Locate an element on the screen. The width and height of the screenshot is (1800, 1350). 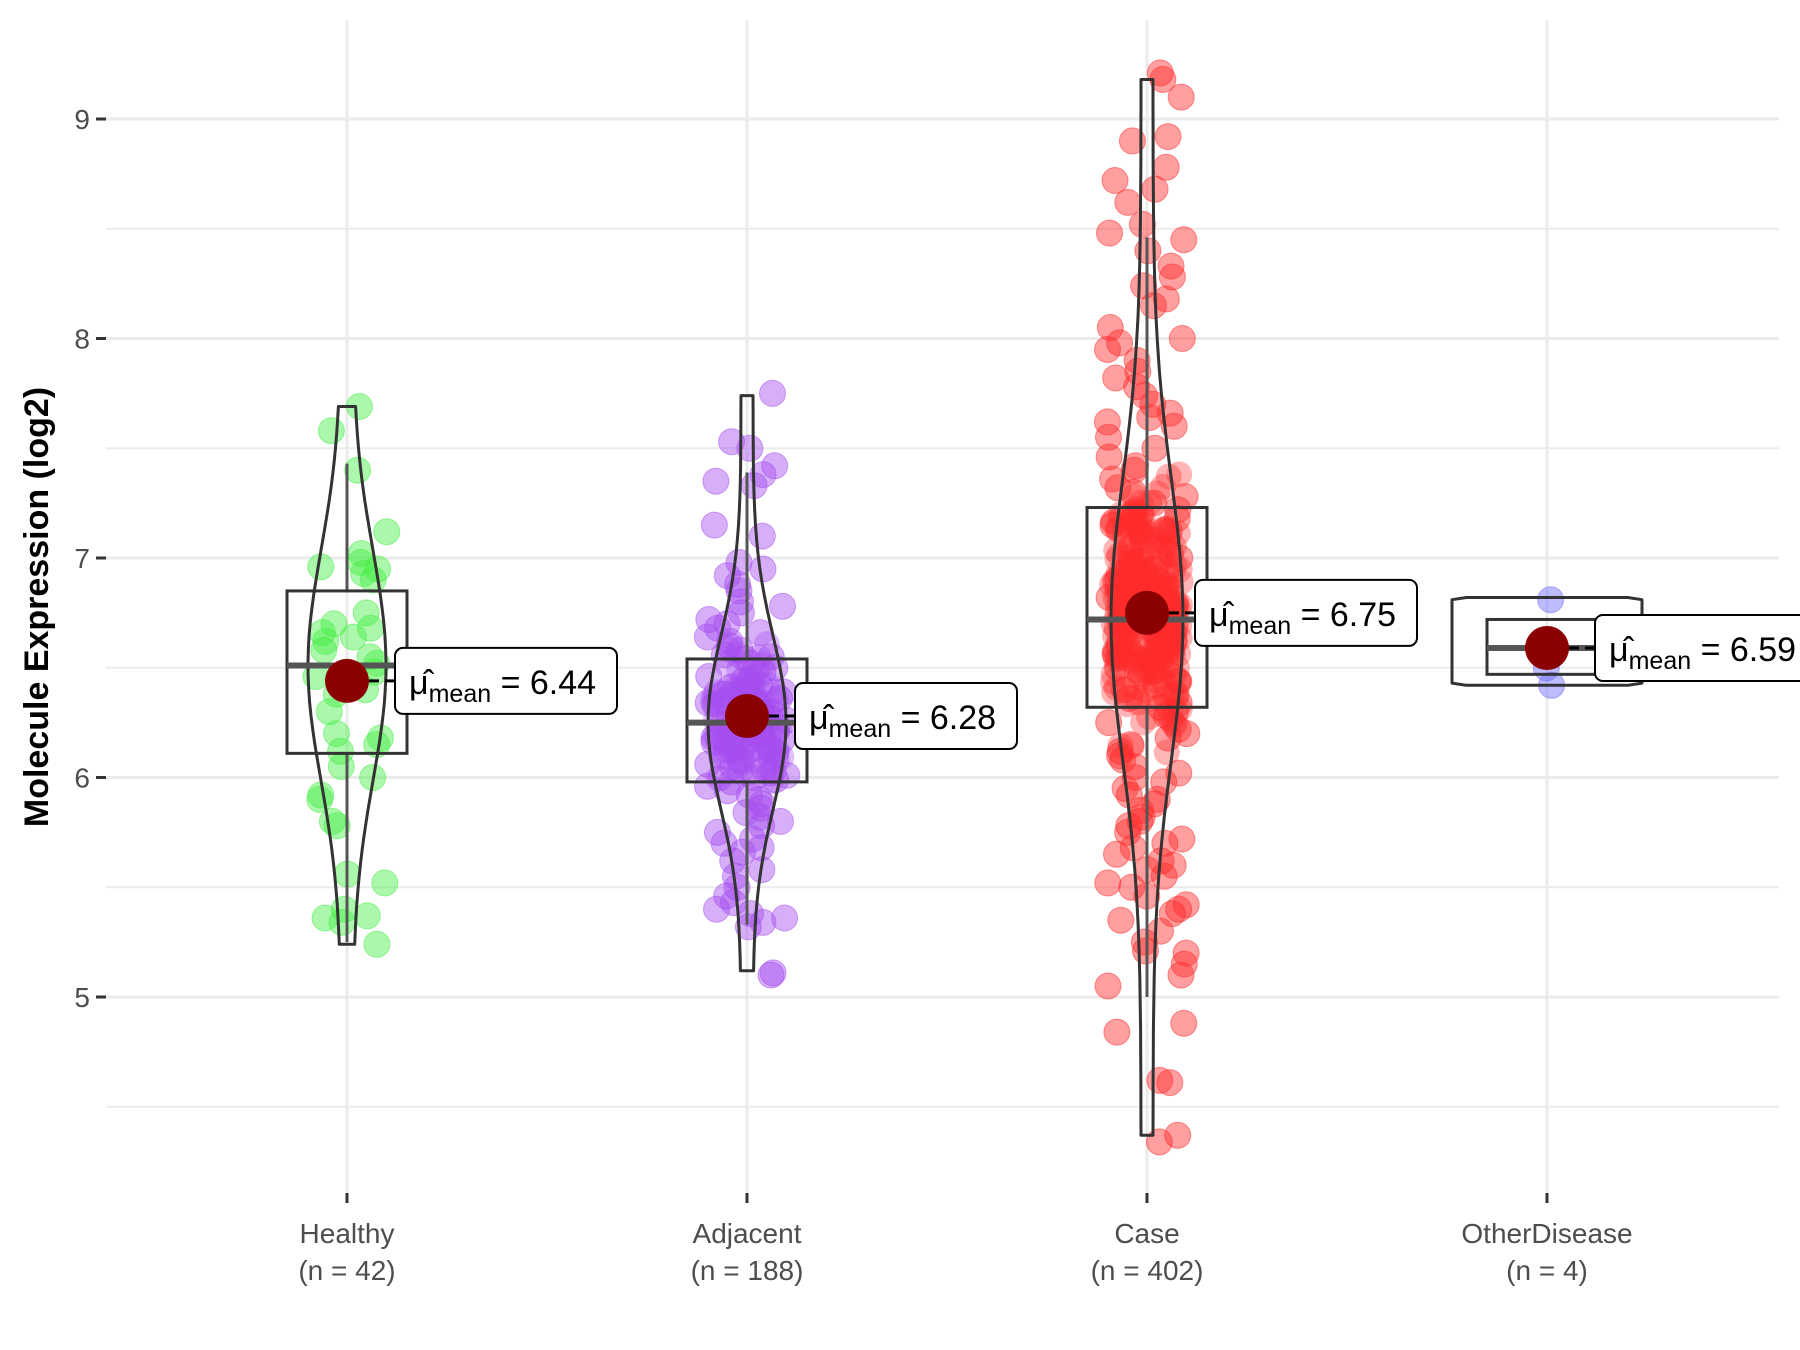
x-tick-label-adjacent: Adjacent is located at coordinates (747, 1233).